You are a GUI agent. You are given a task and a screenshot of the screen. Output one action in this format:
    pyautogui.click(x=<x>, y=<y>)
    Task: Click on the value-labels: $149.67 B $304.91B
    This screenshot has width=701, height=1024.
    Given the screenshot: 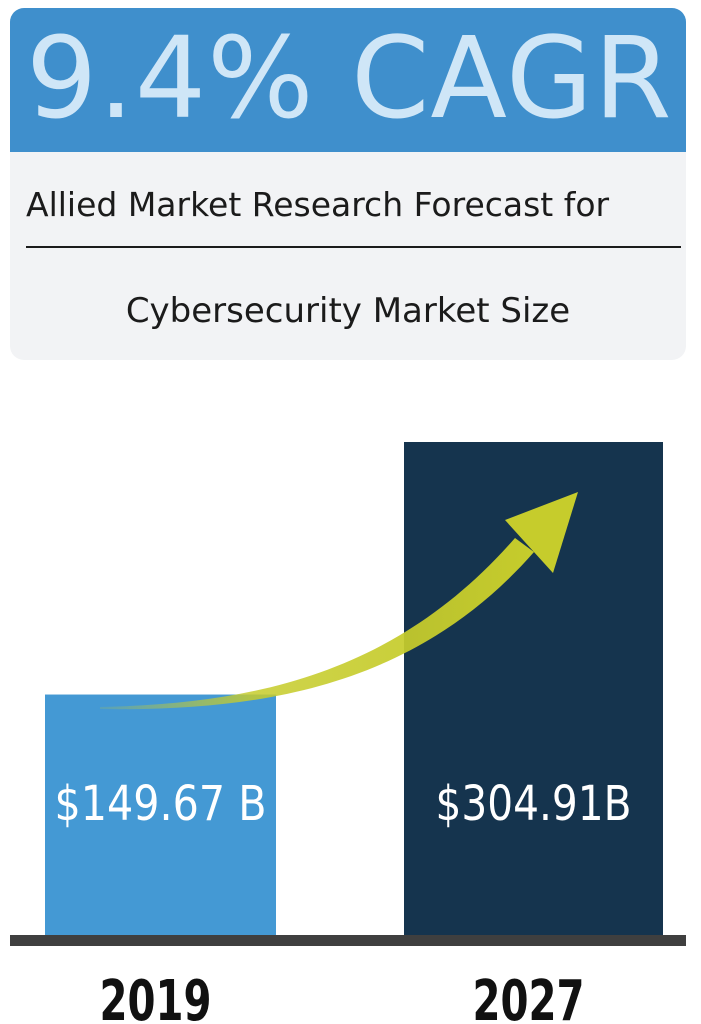 What is the action you would take?
    pyautogui.click(x=343, y=804)
    